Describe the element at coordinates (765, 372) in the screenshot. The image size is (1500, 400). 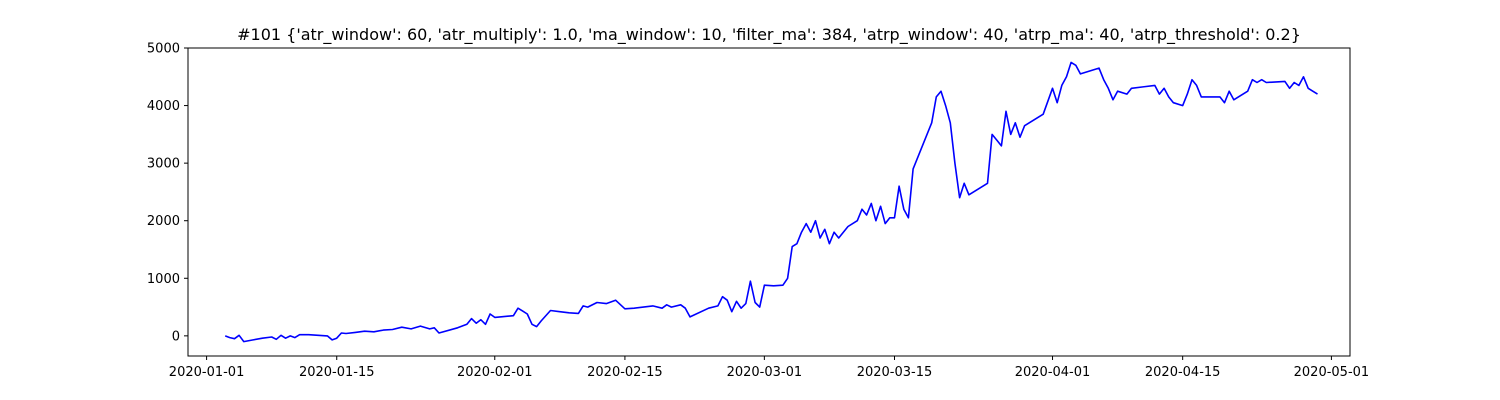
I see `x-tick-label: 2020-03-01` at that location.